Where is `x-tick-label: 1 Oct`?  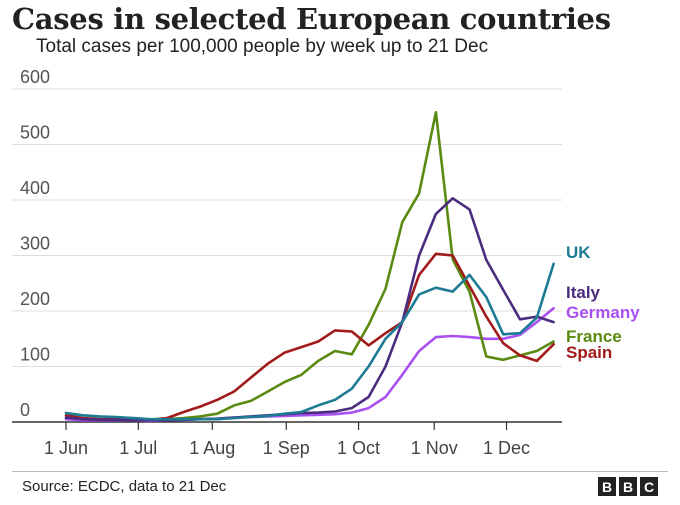 x-tick-label: 1 Oct is located at coordinates (358, 448).